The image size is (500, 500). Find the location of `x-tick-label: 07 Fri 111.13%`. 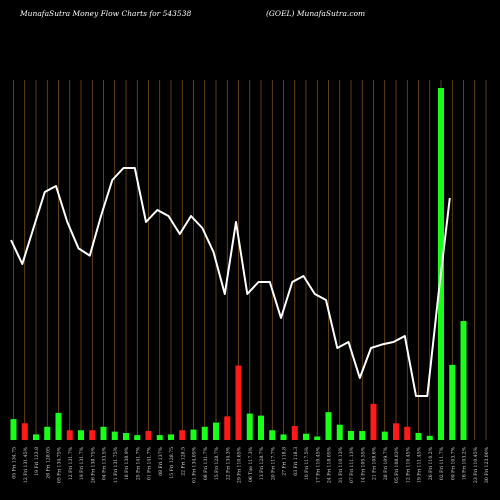

x-tick-label: 07 Fri 111.13% is located at coordinates (352, 464).